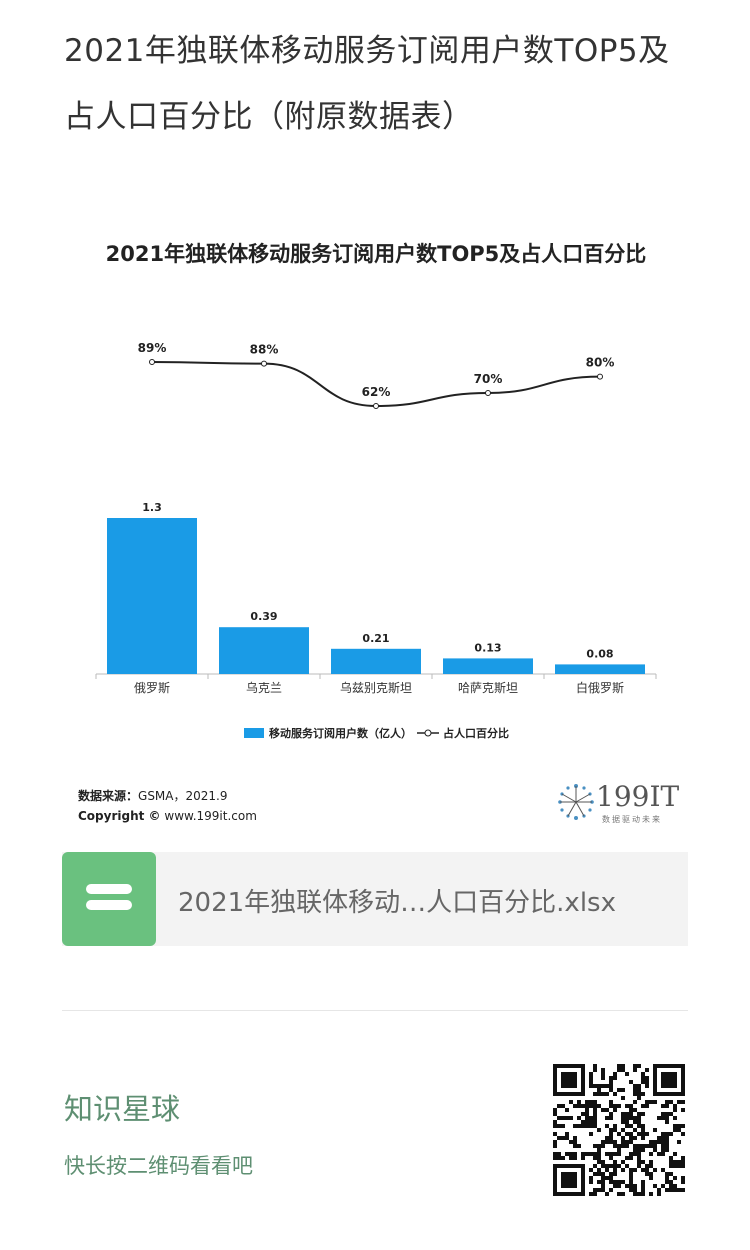  Describe the element at coordinates (122, 1109) in the screenshot. I see `promo-title: 知识星球` at that location.